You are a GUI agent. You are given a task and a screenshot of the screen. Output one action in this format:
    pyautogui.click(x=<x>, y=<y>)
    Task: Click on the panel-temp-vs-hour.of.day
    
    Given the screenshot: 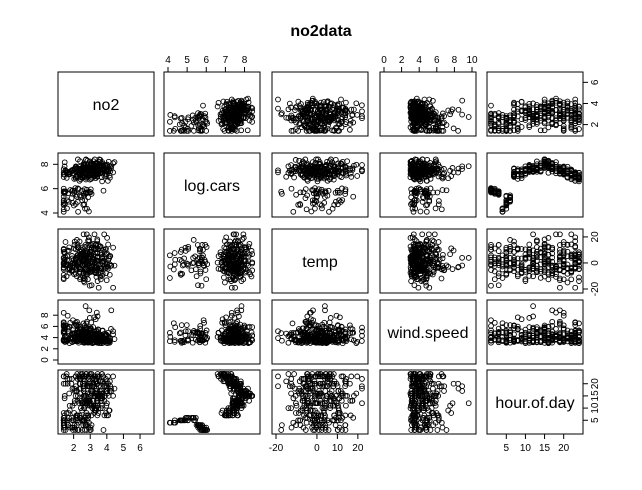 What is the action you would take?
    pyautogui.click(x=535, y=261)
    